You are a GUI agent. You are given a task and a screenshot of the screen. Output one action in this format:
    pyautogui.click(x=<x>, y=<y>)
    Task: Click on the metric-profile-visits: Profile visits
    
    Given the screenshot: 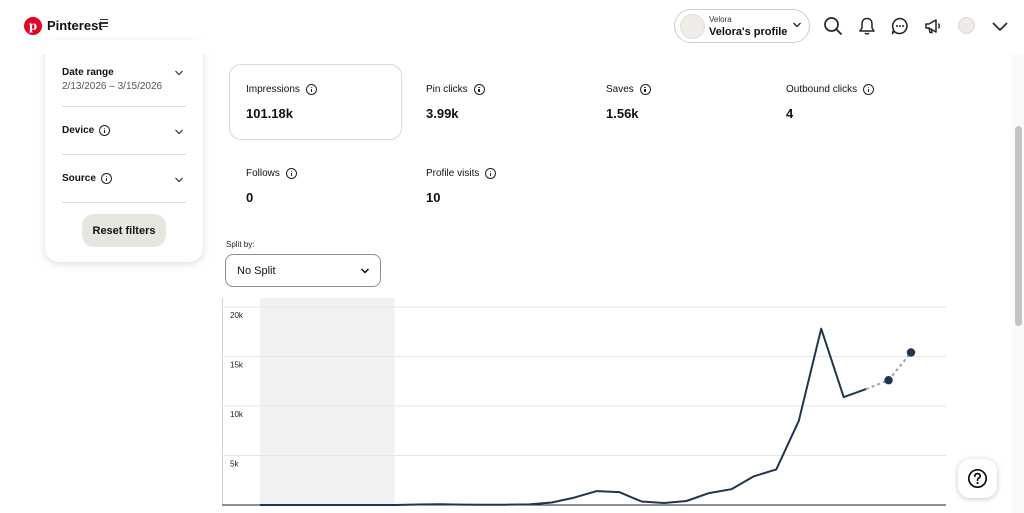 What is the action you would take?
    pyautogui.click(x=461, y=173)
    